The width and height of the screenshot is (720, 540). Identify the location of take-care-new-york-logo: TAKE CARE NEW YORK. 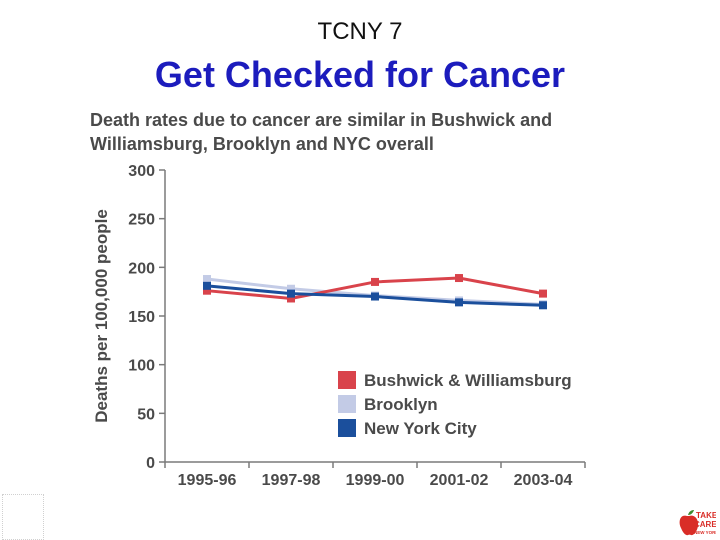
(697, 523).